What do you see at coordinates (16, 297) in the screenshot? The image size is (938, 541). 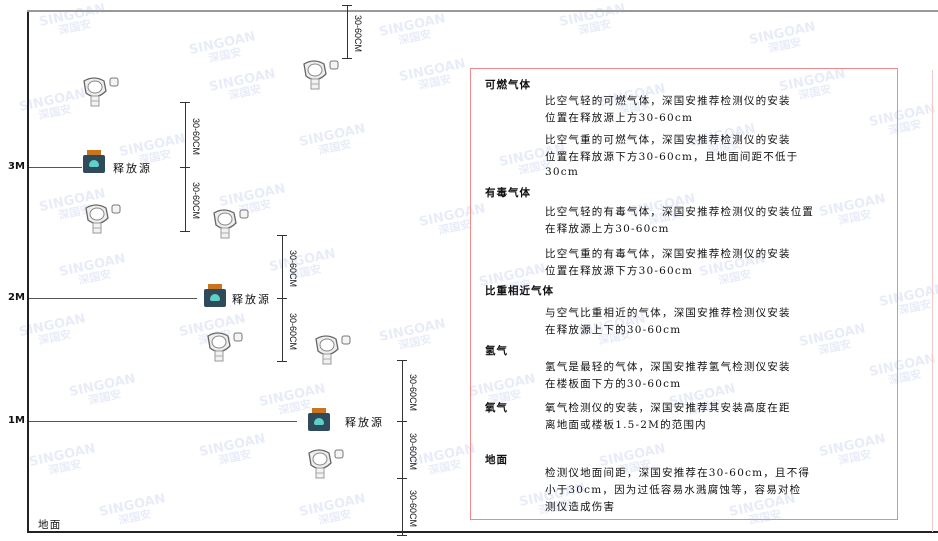 I see `level-2m: 2M` at bounding box center [16, 297].